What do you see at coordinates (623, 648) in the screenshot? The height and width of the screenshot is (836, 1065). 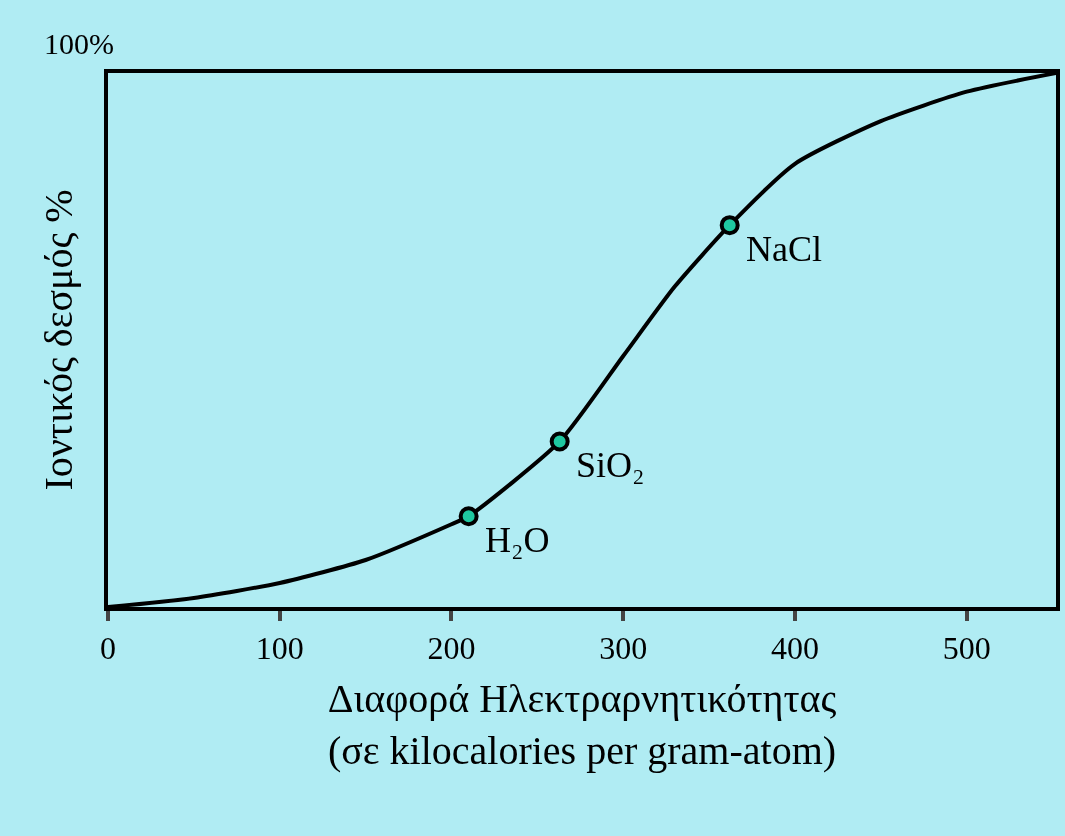 I see `x-tick-label: 300` at bounding box center [623, 648].